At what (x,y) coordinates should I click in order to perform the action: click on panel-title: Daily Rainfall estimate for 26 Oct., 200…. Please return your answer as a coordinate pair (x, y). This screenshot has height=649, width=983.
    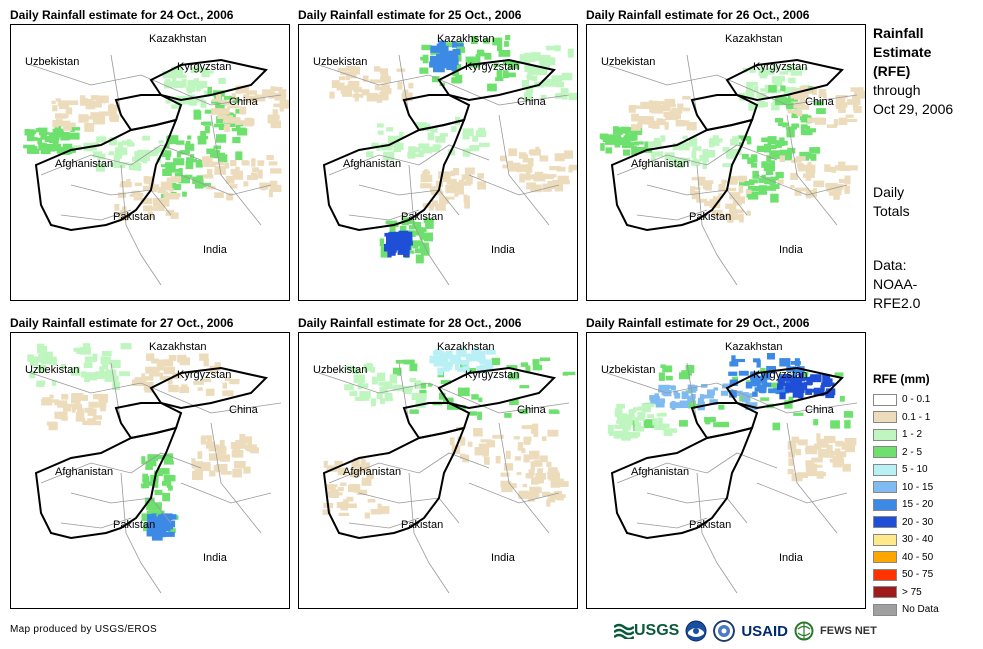
    Looking at the image, I should click on (698, 15).